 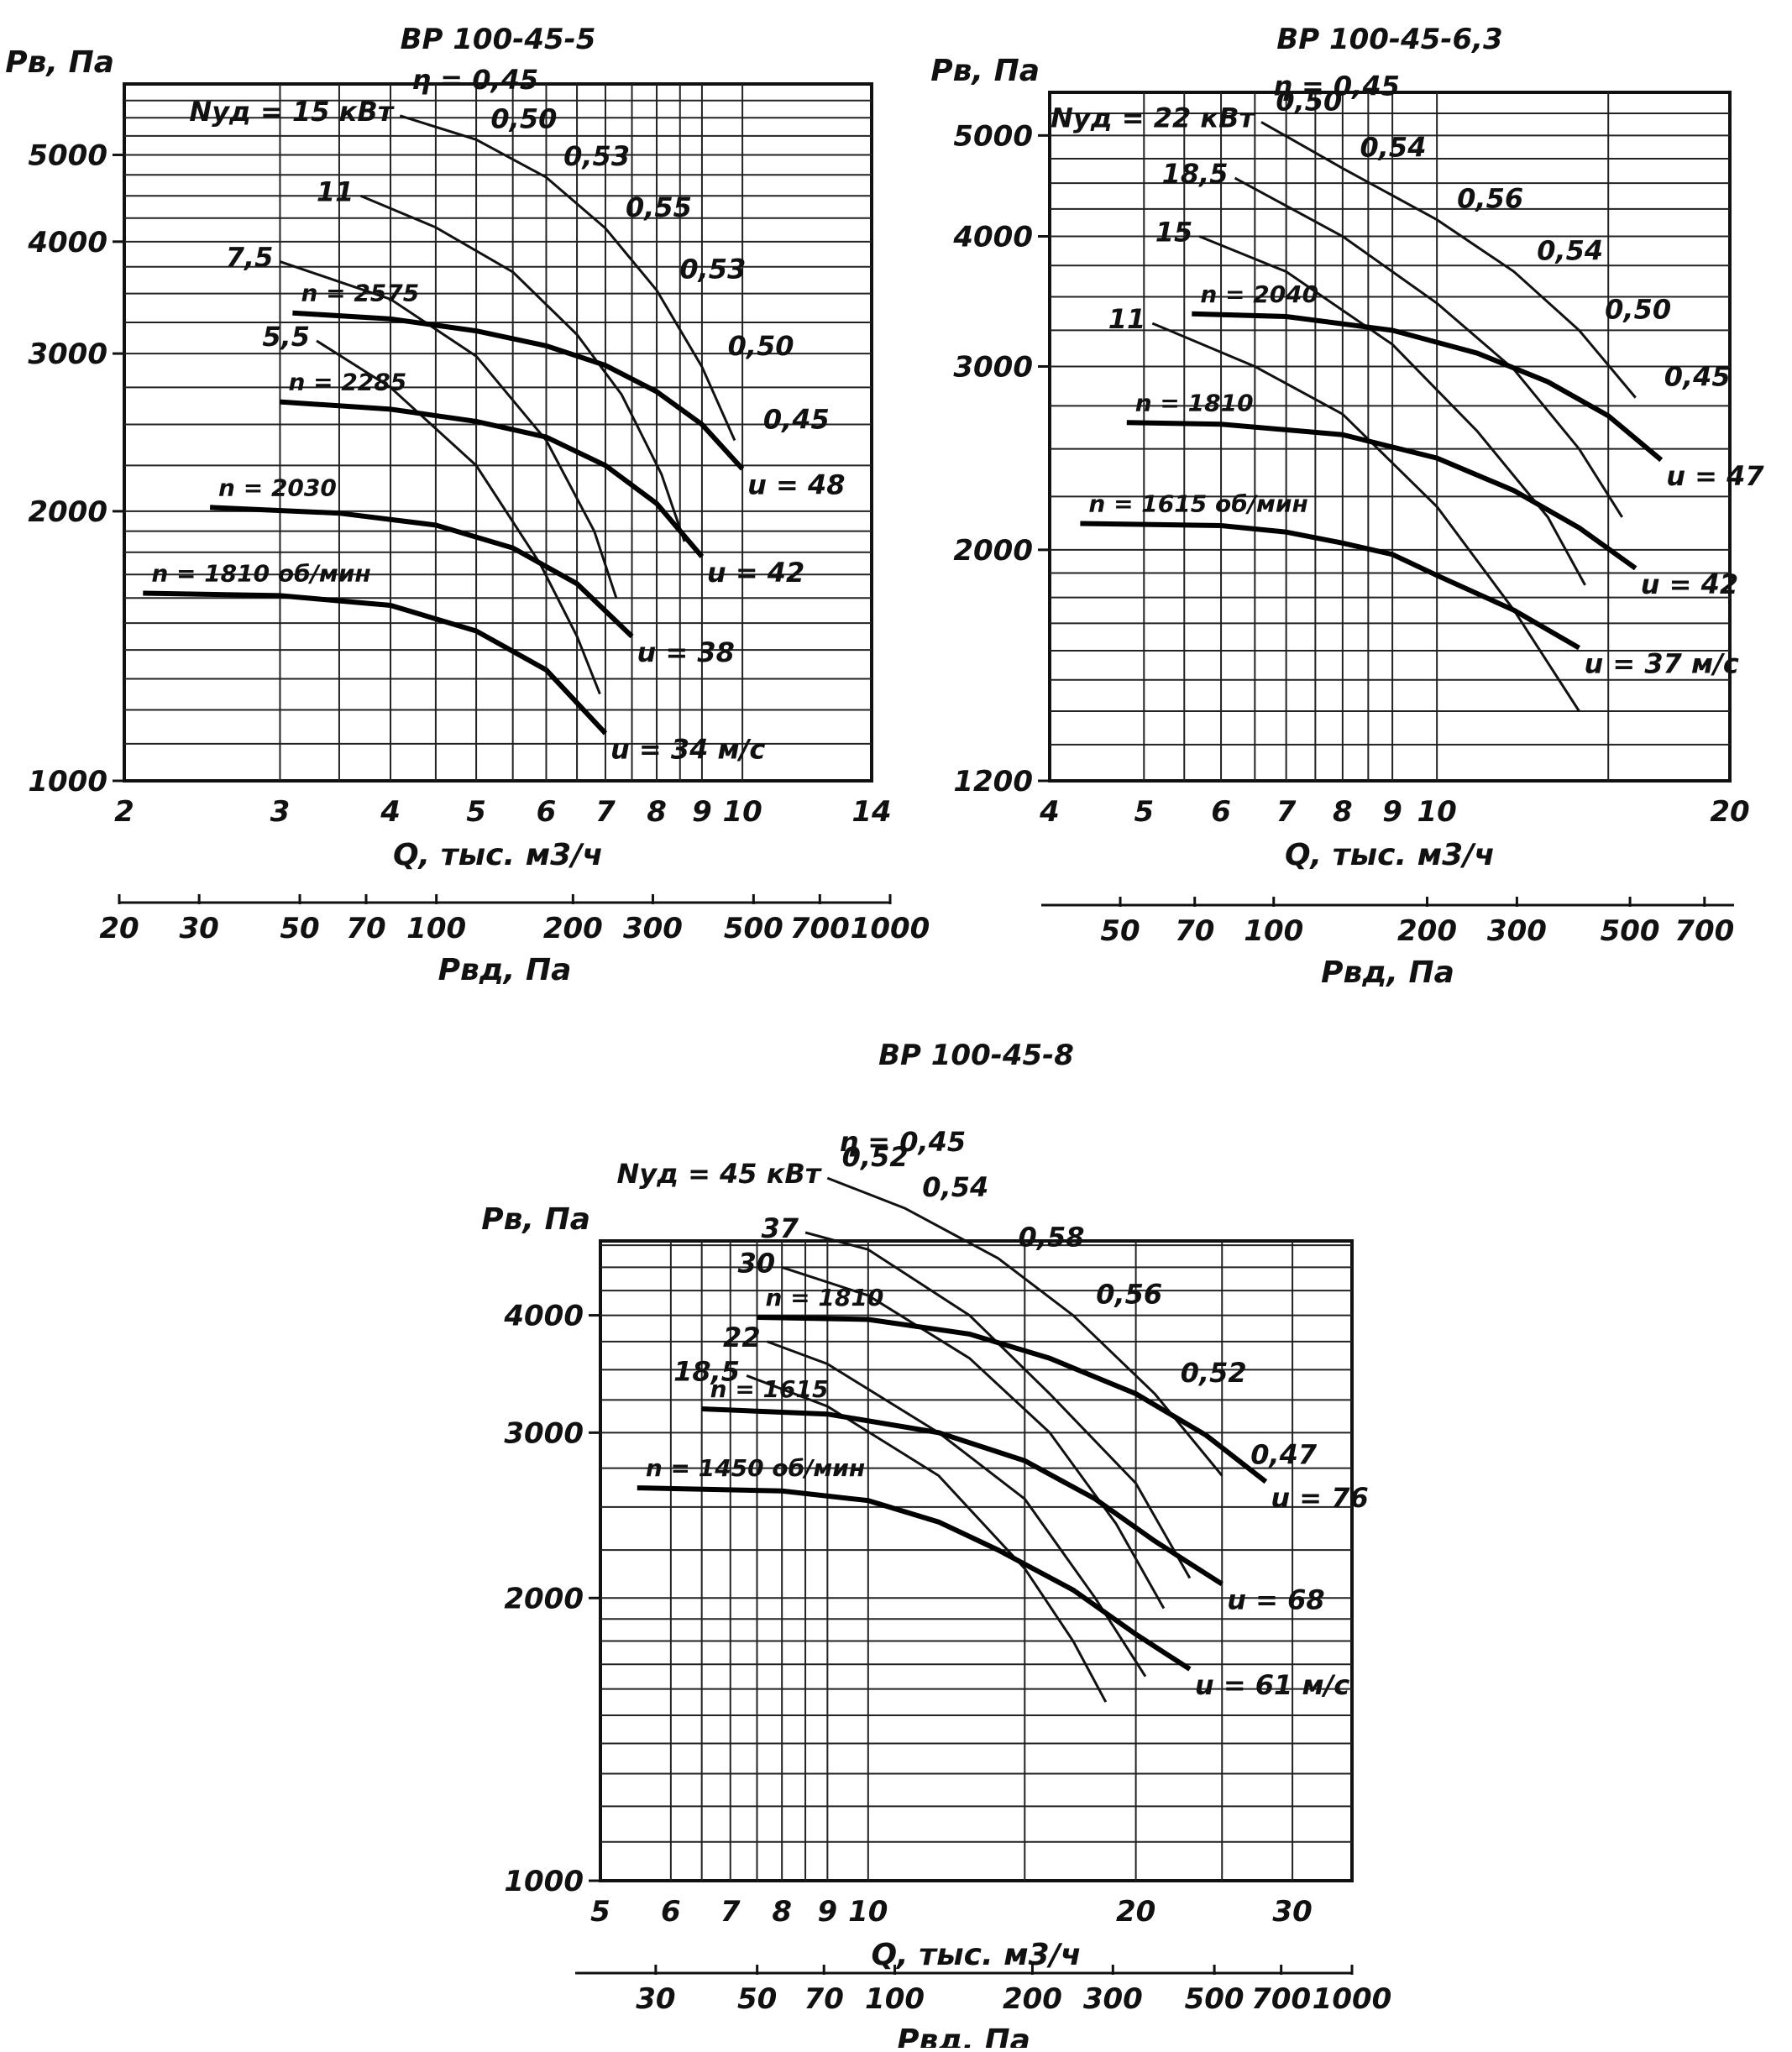 I want to click on x-tick-label: 2, so click(x=124, y=812).